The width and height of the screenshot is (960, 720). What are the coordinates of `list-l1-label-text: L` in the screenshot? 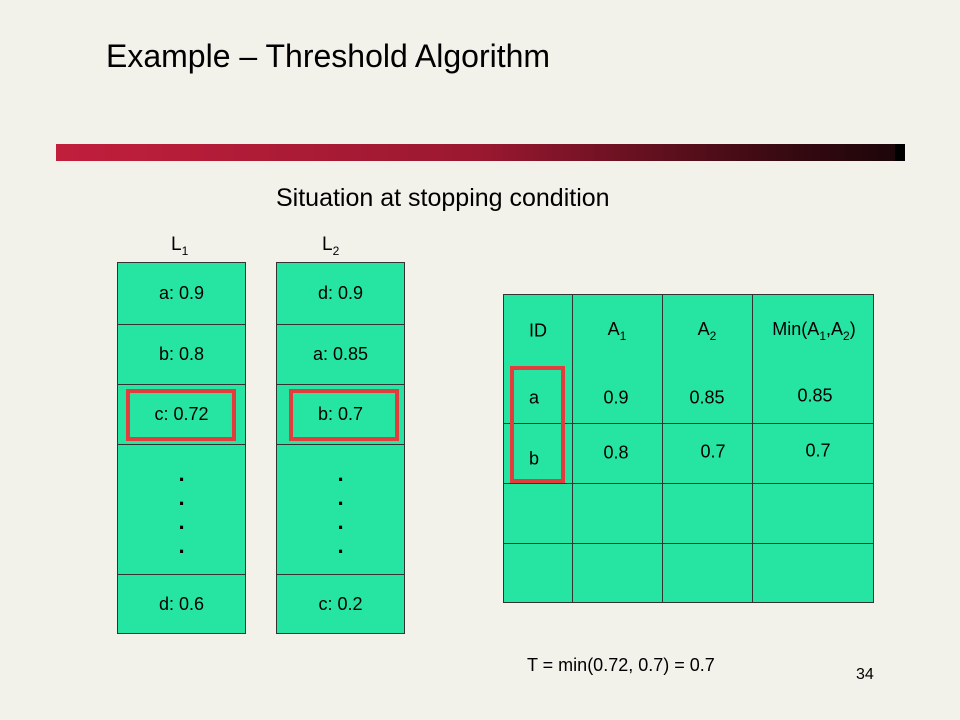 It's located at (176, 244).